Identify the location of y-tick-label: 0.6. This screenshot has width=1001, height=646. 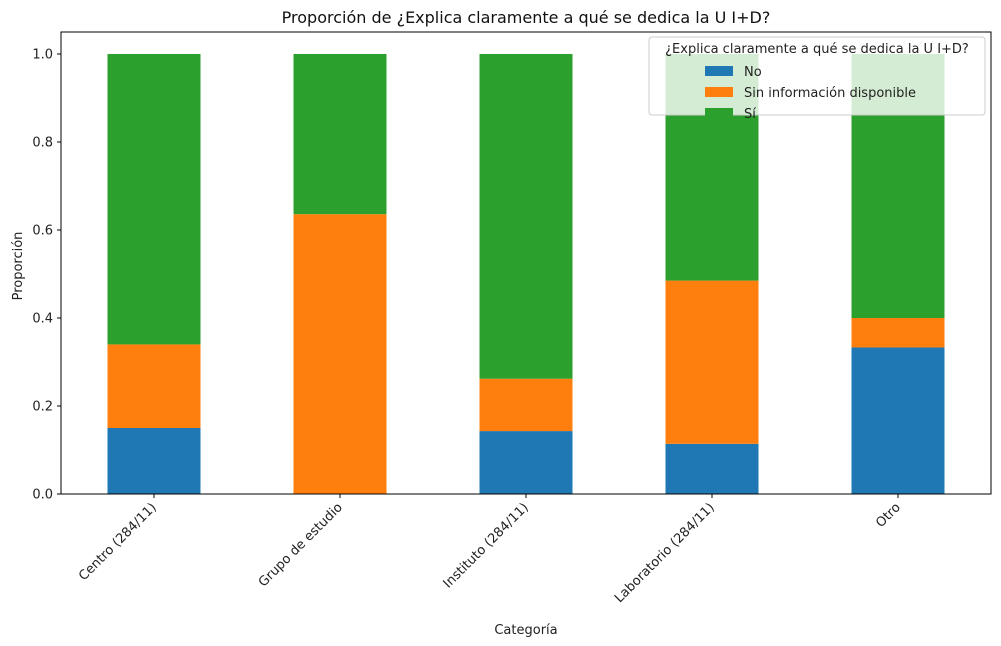
(42, 231).